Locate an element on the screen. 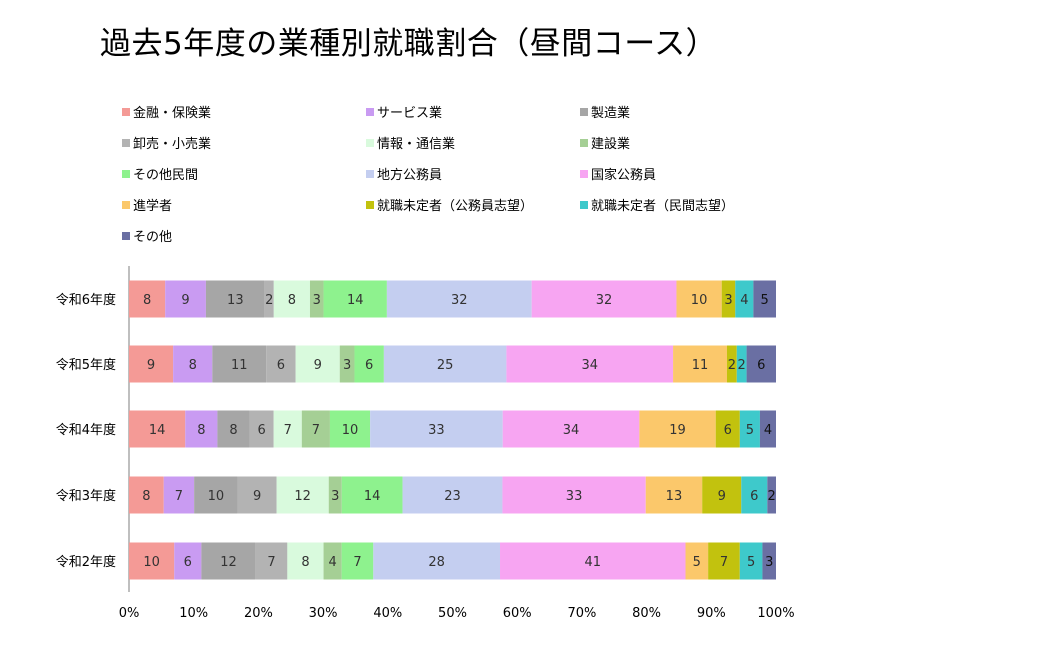 The width and height of the screenshot is (1045, 655). data-label: 13 is located at coordinates (674, 496).